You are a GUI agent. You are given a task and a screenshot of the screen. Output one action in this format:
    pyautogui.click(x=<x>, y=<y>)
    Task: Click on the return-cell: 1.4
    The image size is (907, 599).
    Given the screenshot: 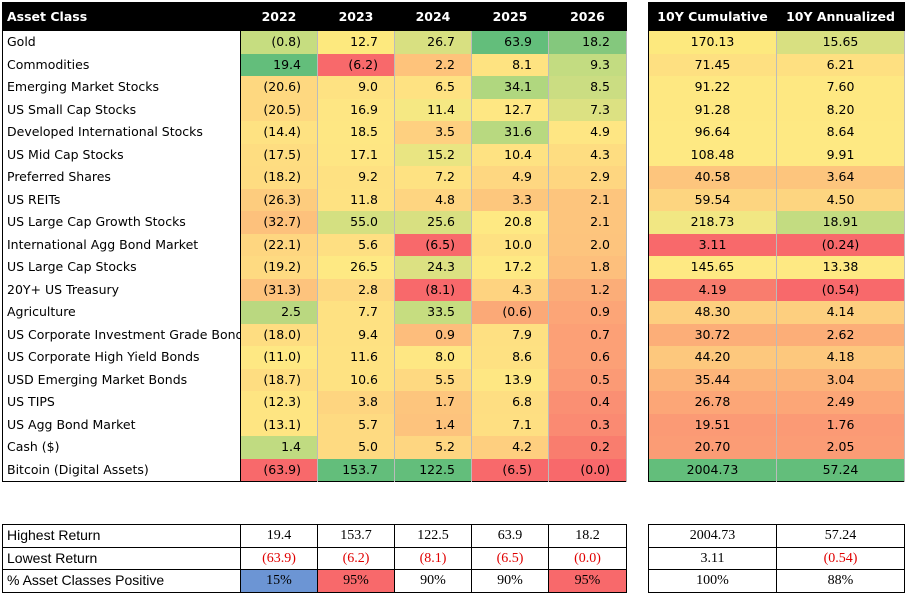 What is the action you would take?
    pyautogui.click(x=433, y=424)
    